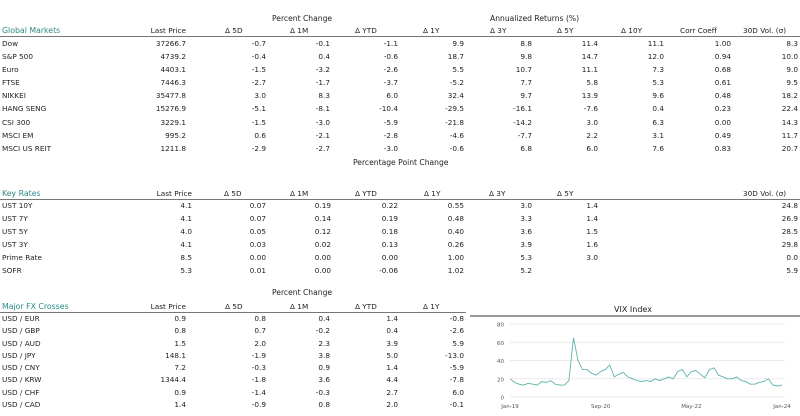  What do you see at coordinates (792, 257) in the screenshot?
I see `table-cell: 0.0` at bounding box center [792, 257].